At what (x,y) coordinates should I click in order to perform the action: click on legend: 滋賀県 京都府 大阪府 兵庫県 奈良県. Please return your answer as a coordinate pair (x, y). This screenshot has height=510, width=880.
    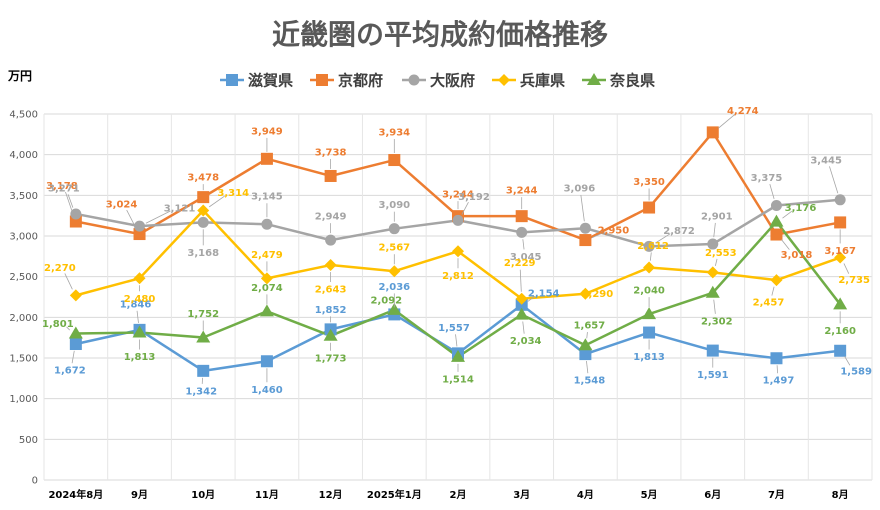
    Looking at the image, I should click on (437, 81).